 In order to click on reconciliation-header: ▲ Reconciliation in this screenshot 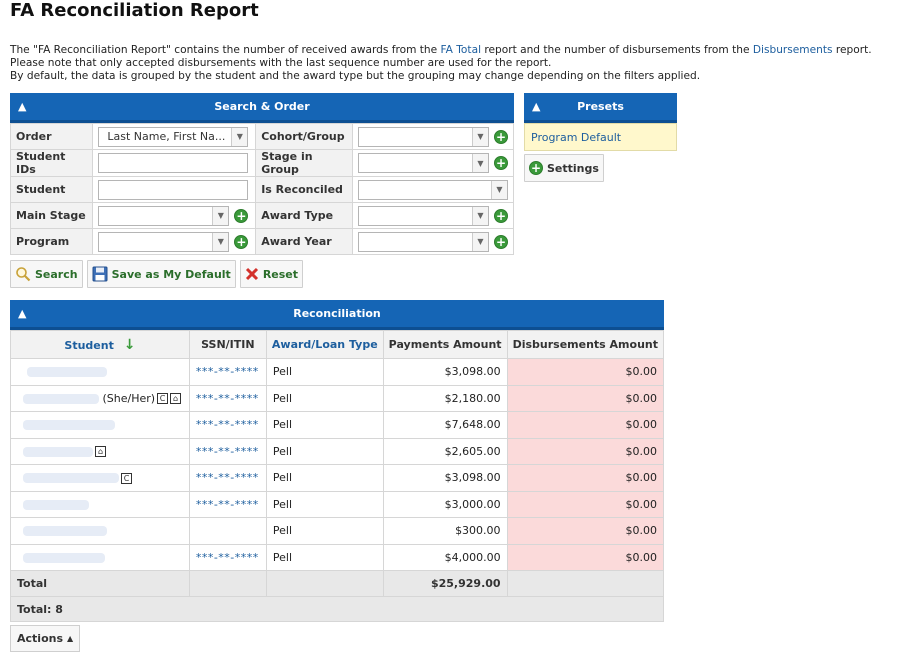, I will do `click(337, 315)`.